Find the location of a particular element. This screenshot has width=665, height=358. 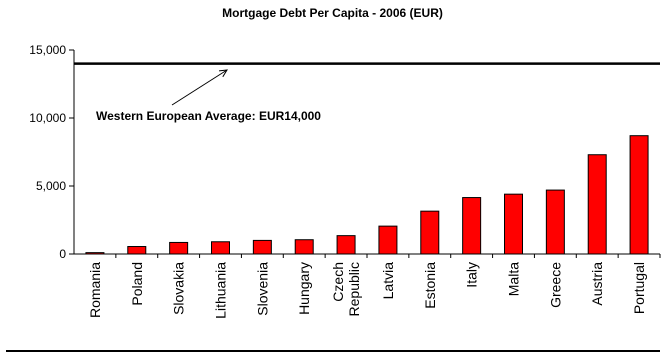

x-tick-label: Slovakia is located at coordinates (179, 288).